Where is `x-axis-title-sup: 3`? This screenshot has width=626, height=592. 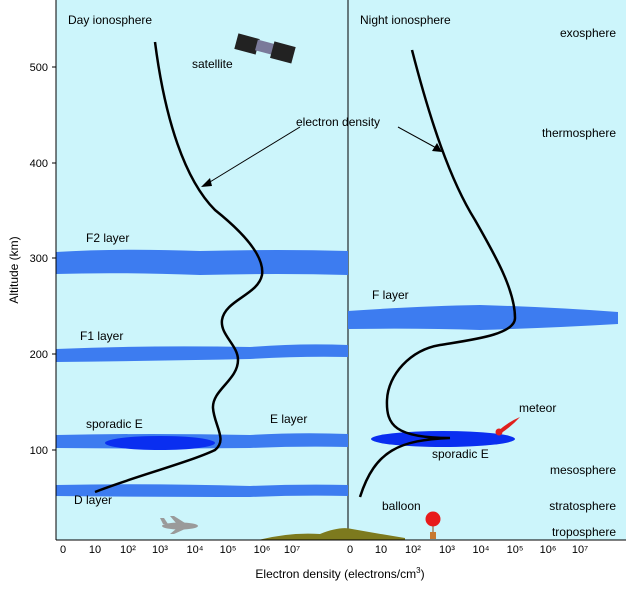 x-axis-title-sup: 3 is located at coordinates (418, 570).